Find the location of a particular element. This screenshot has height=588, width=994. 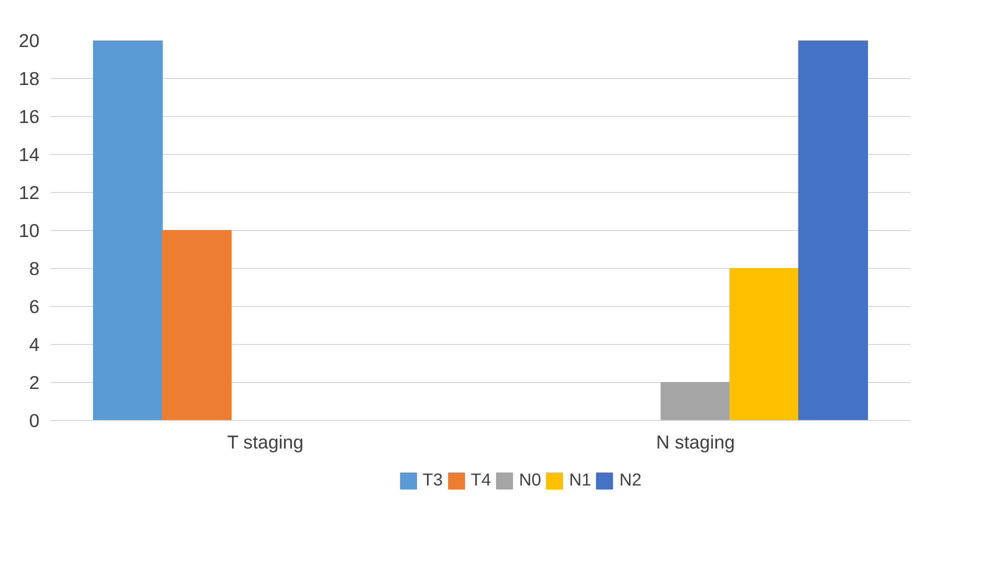

y-tick-label: 6 is located at coordinates (34, 306).